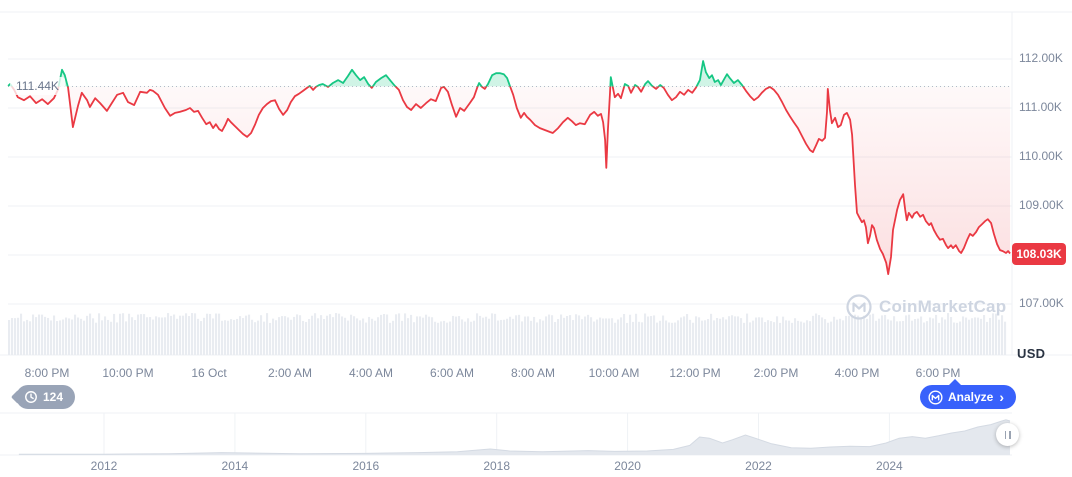 This screenshot has height=477, width=1072. I want to click on navigator-year-label: 2012, so click(104, 466).